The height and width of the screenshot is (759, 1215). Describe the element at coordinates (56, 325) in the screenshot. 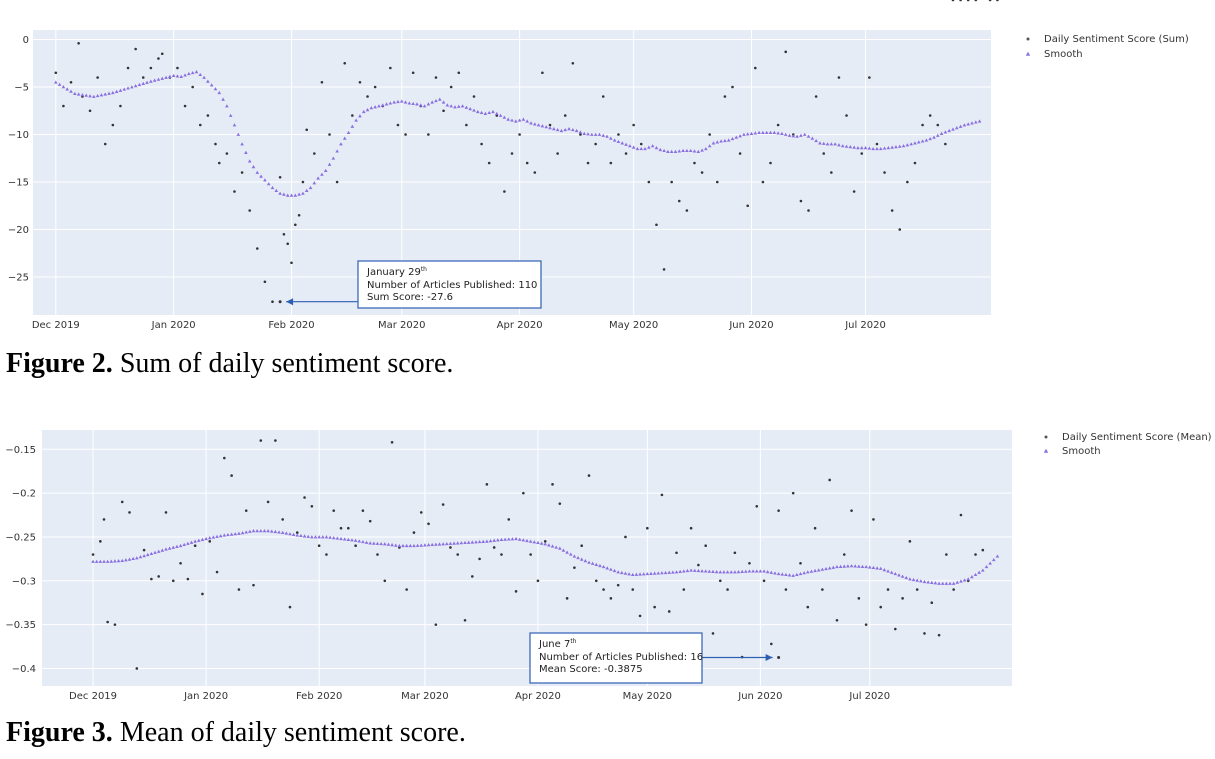

I see `x-tick-label: Dec 2019` at that location.